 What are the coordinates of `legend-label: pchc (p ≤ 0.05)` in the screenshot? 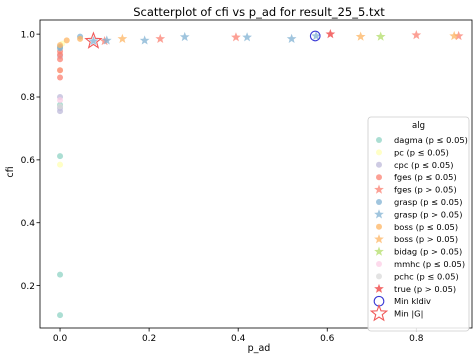 It's located at (426, 276).